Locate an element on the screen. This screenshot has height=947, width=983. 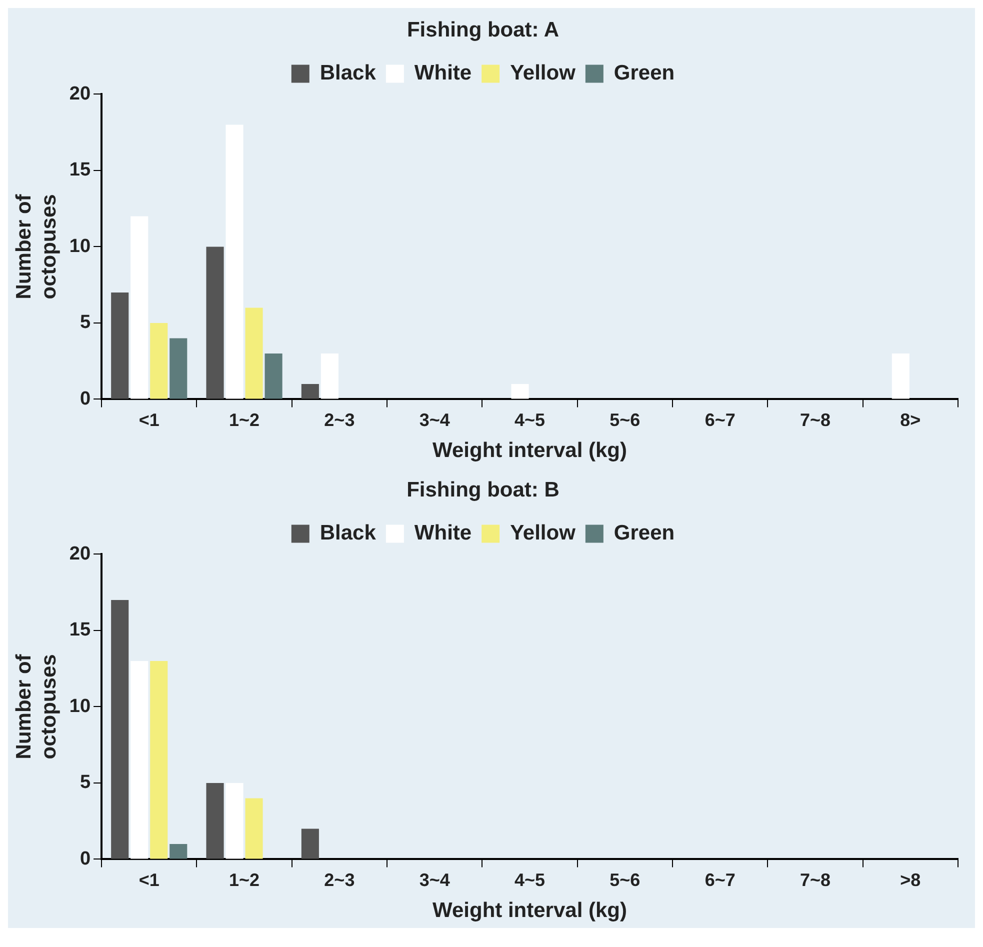
x-tick-label: >8 is located at coordinates (910, 880).